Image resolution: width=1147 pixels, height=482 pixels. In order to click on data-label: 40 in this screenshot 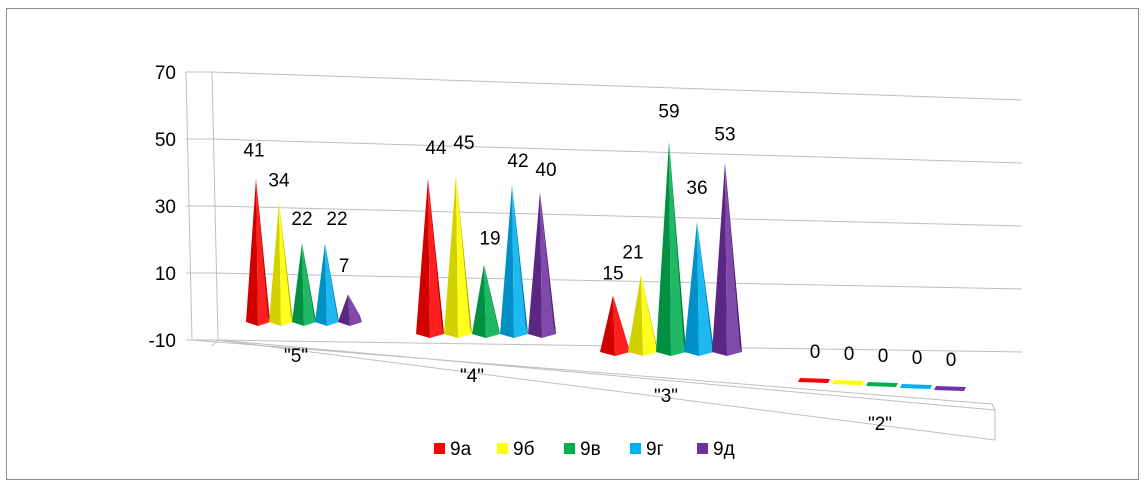, I will do `click(545, 170)`.